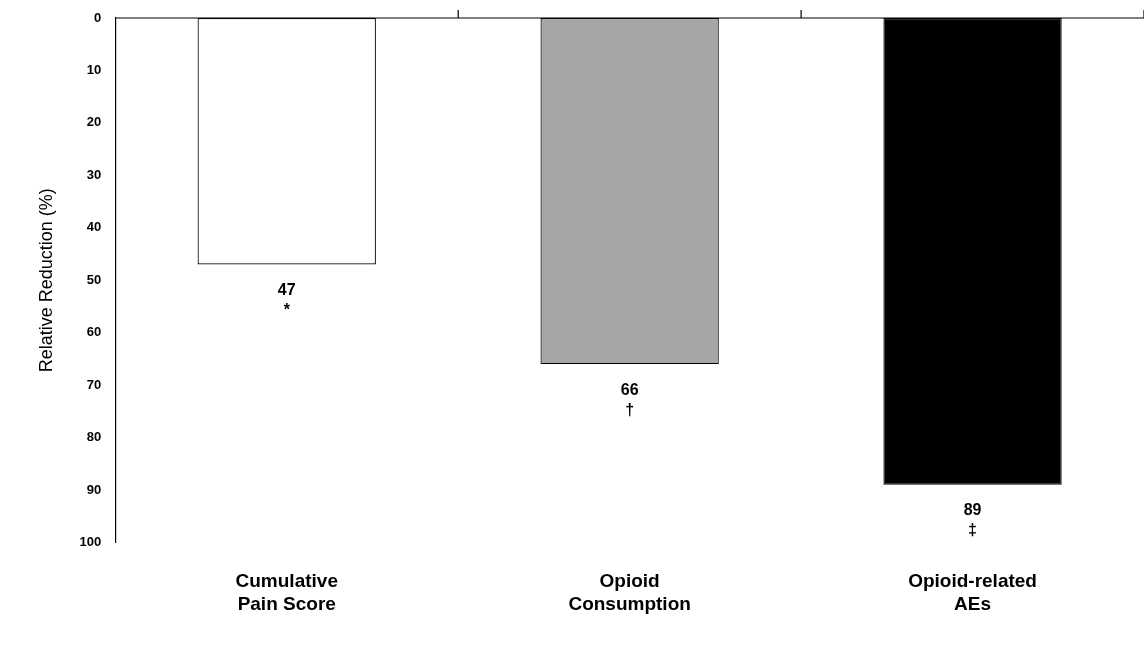  Describe the element at coordinates (94, 70) in the screenshot. I see `y-tick-label: 10` at that location.